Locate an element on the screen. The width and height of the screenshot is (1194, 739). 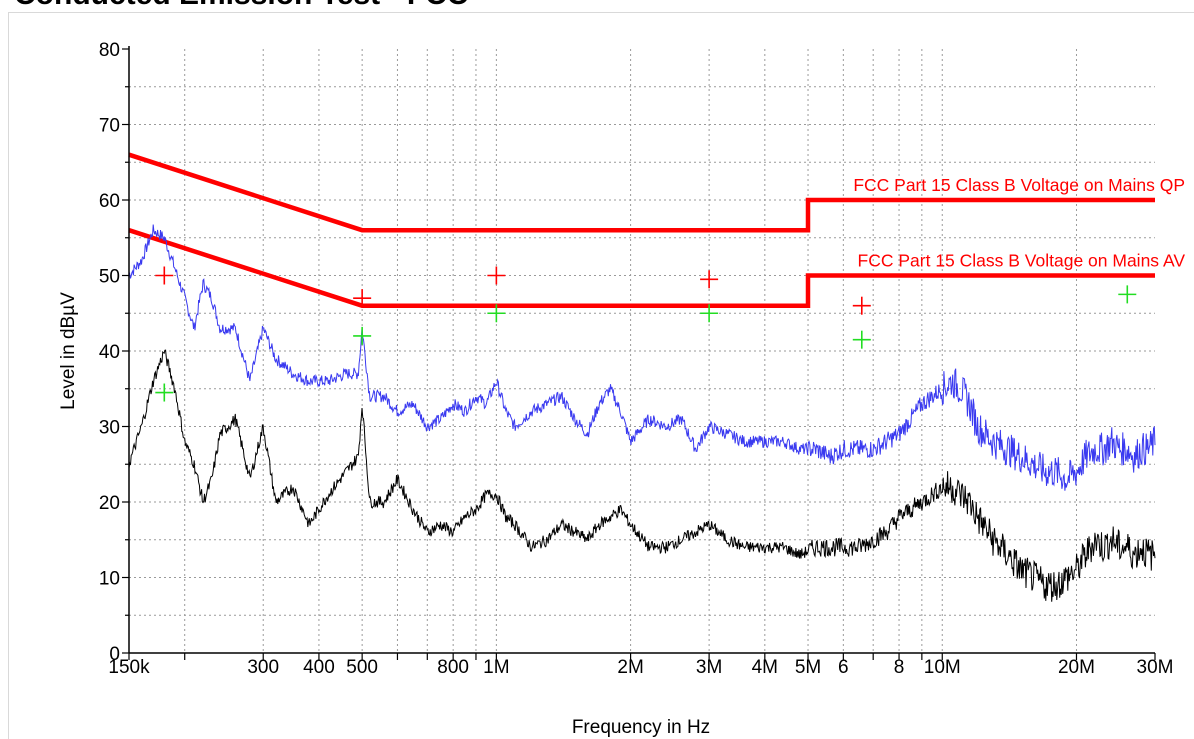
y-tick-label: 20 is located at coordinates (109, 503).